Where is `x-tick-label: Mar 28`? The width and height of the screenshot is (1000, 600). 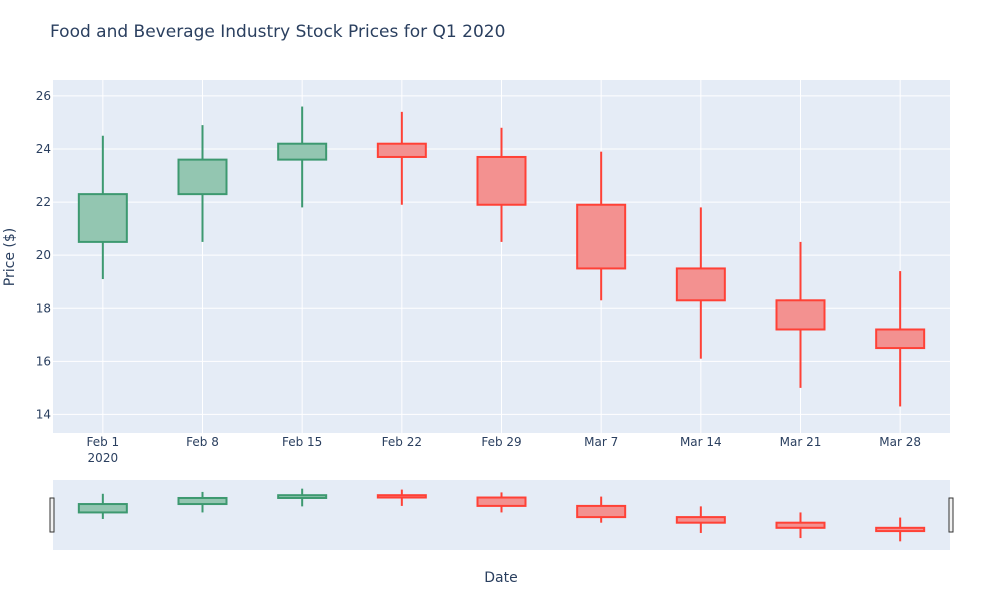
x-tick-label: Mar 28 is located at coordinates (900, 442).